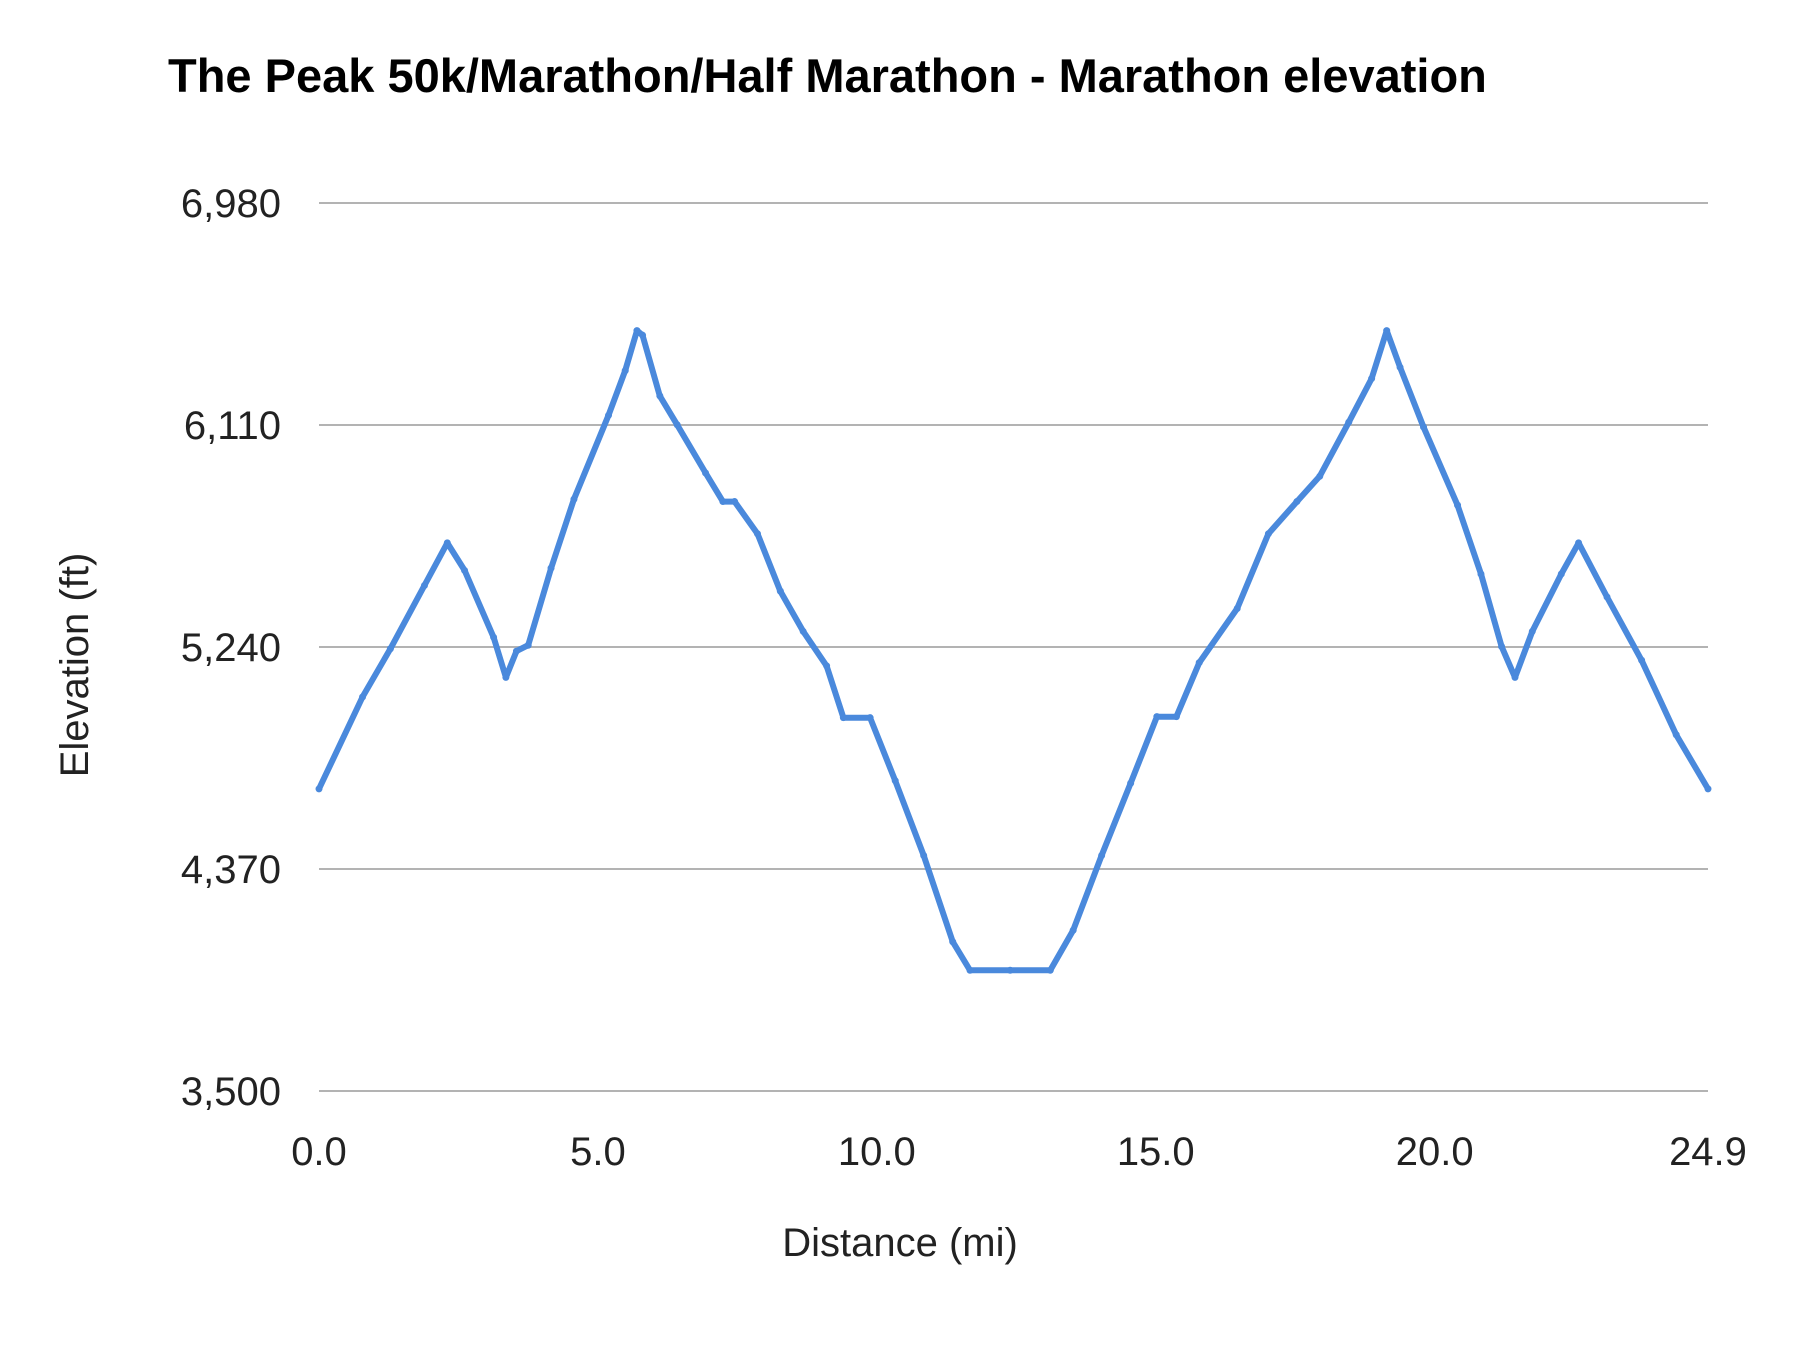  I want to click on x-tick-label: 10.0, so click(877, 1152).